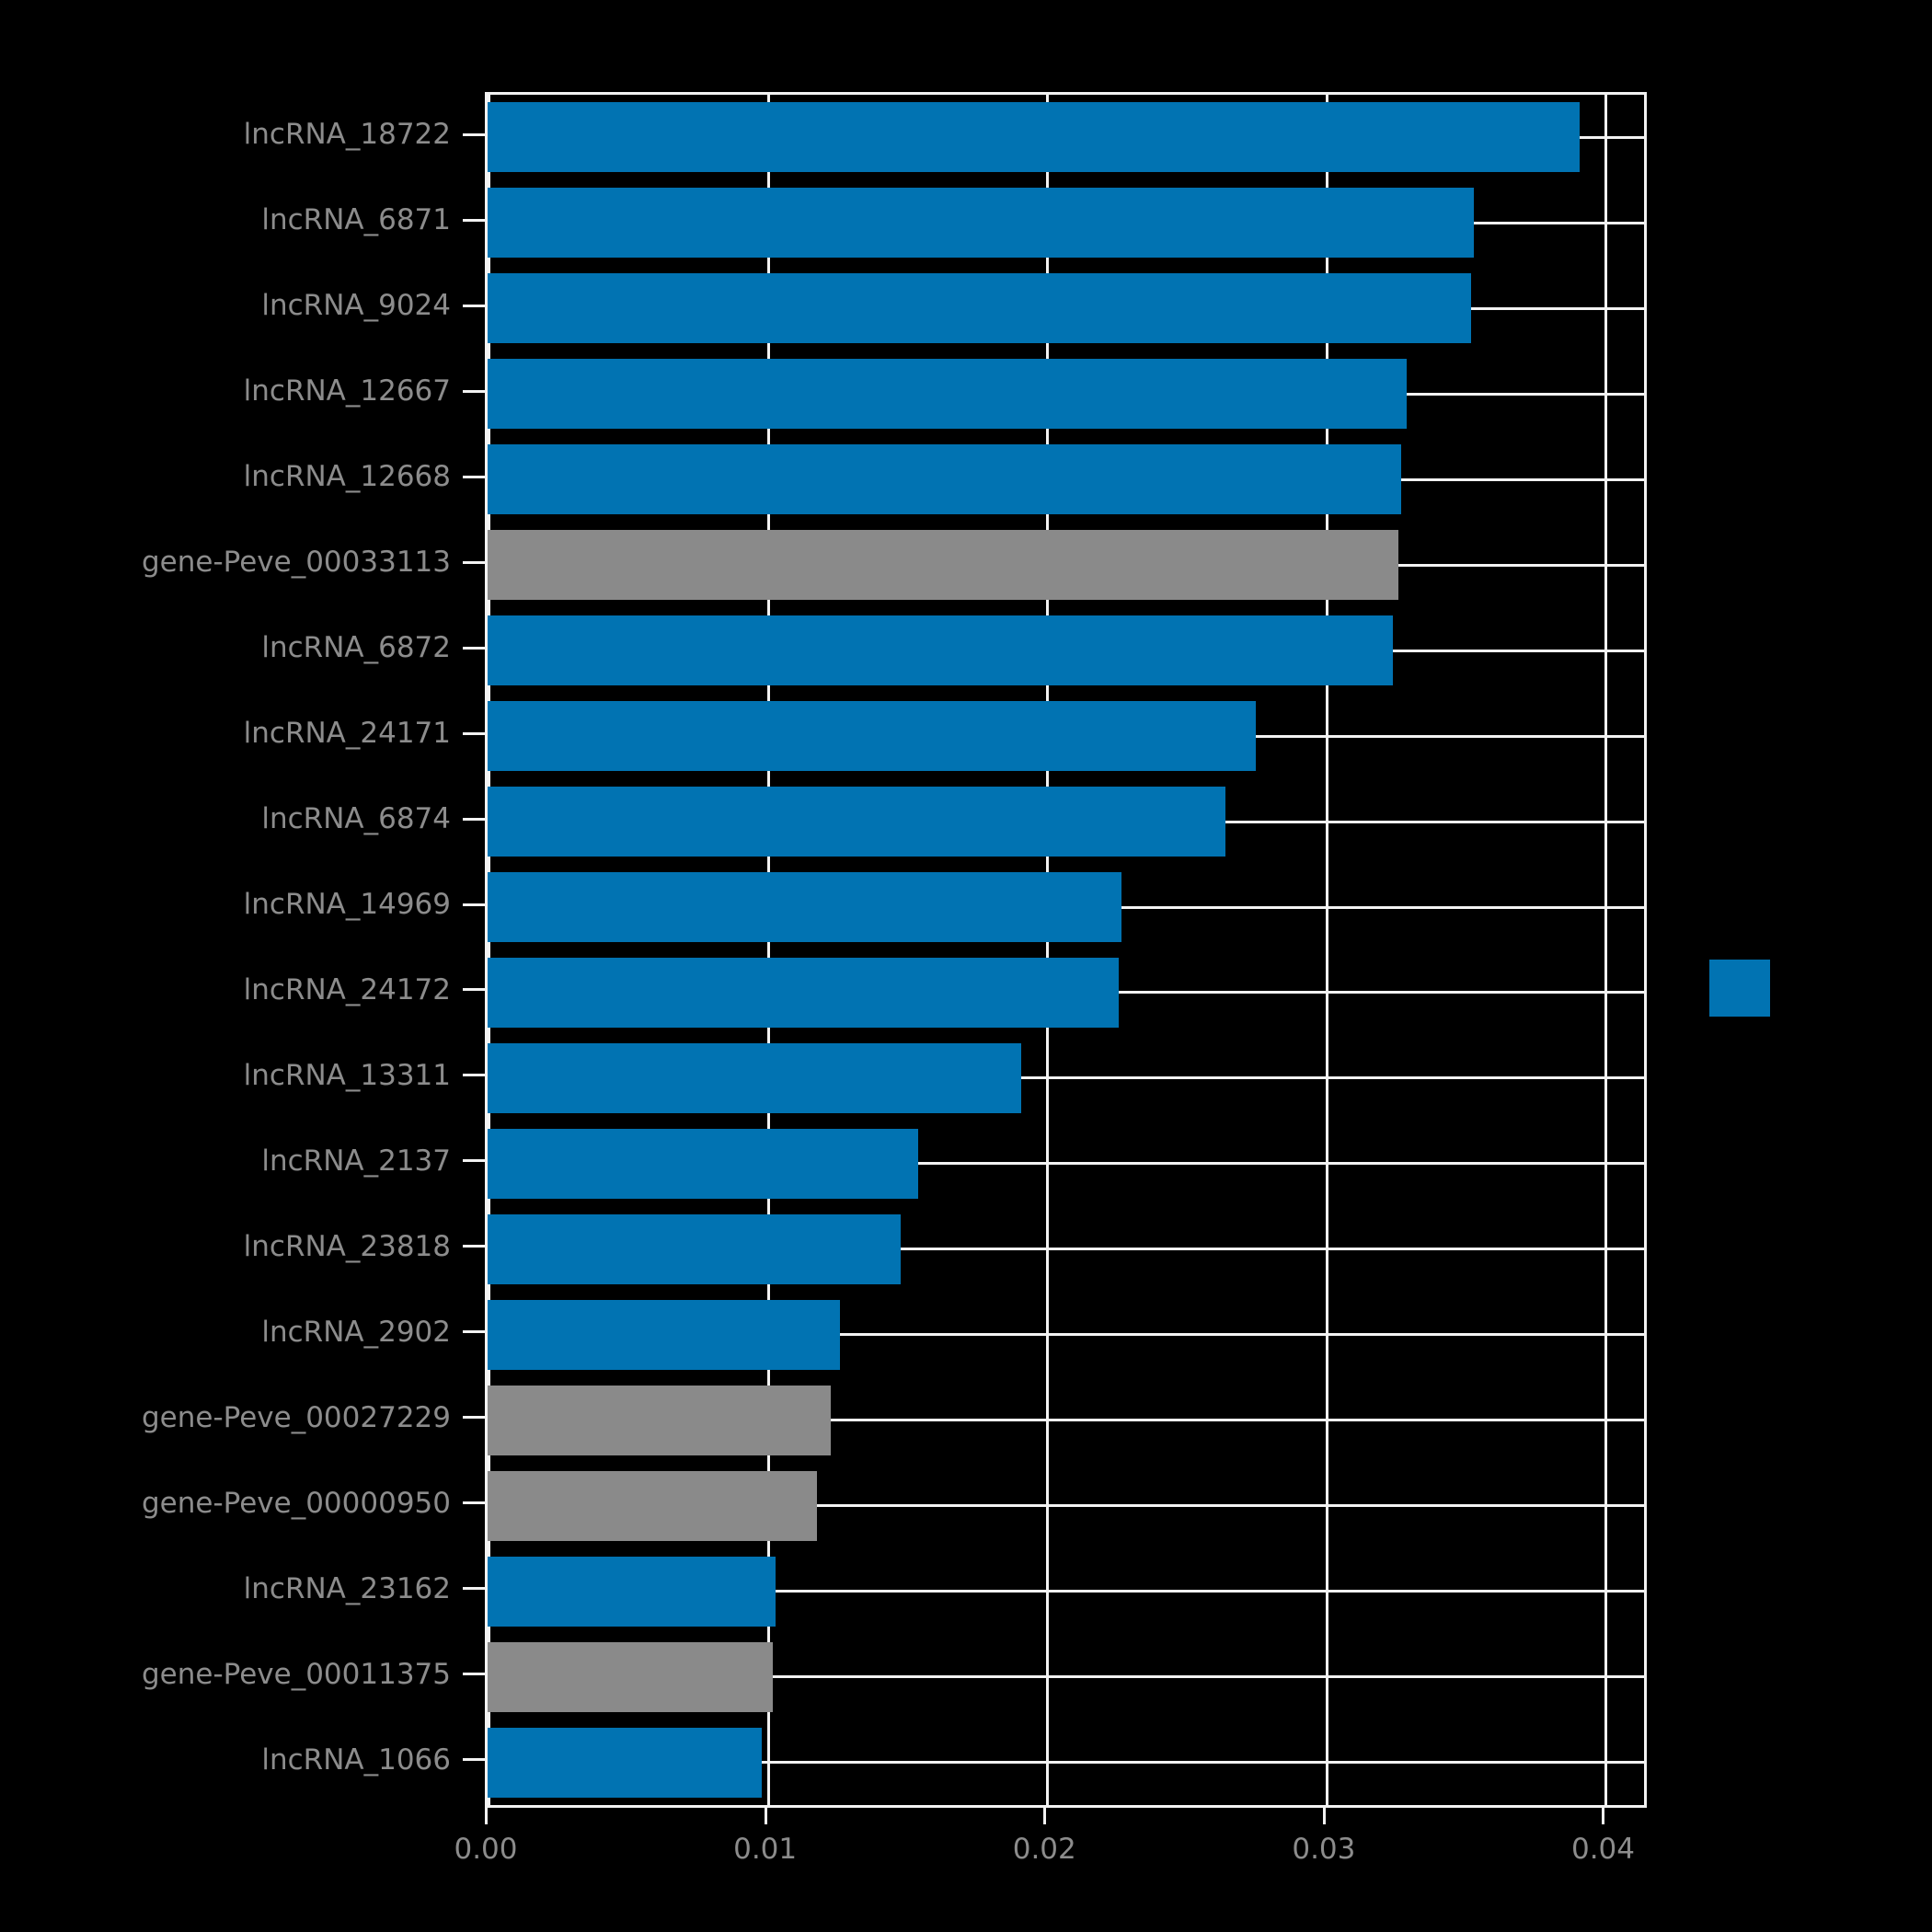 Image resolution: width=1932 pixels, height=1932 pixels. Describe the element at coordinates (347, 477) in the screenshot. I see `y-axis-label: lncRNA_12668` at that location.